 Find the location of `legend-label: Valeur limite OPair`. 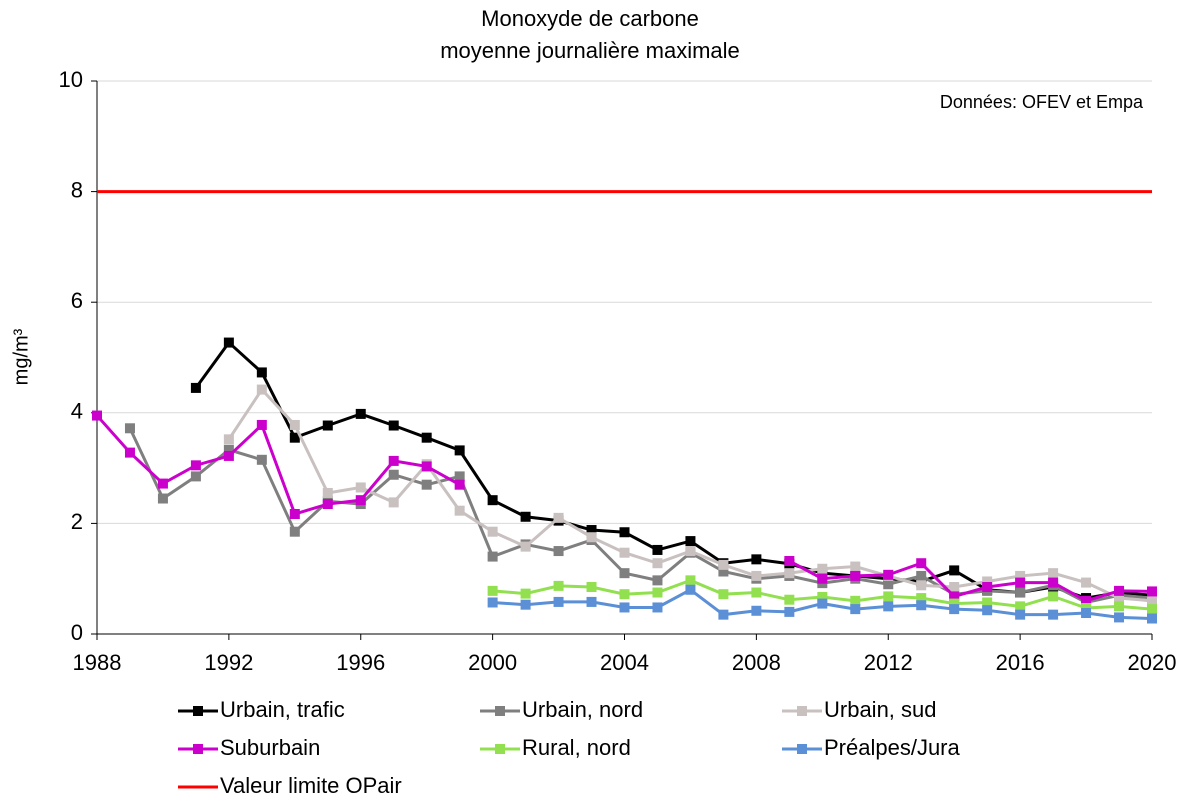

legend-label: Valeur limite OPair is located at coordinates (311, 785).